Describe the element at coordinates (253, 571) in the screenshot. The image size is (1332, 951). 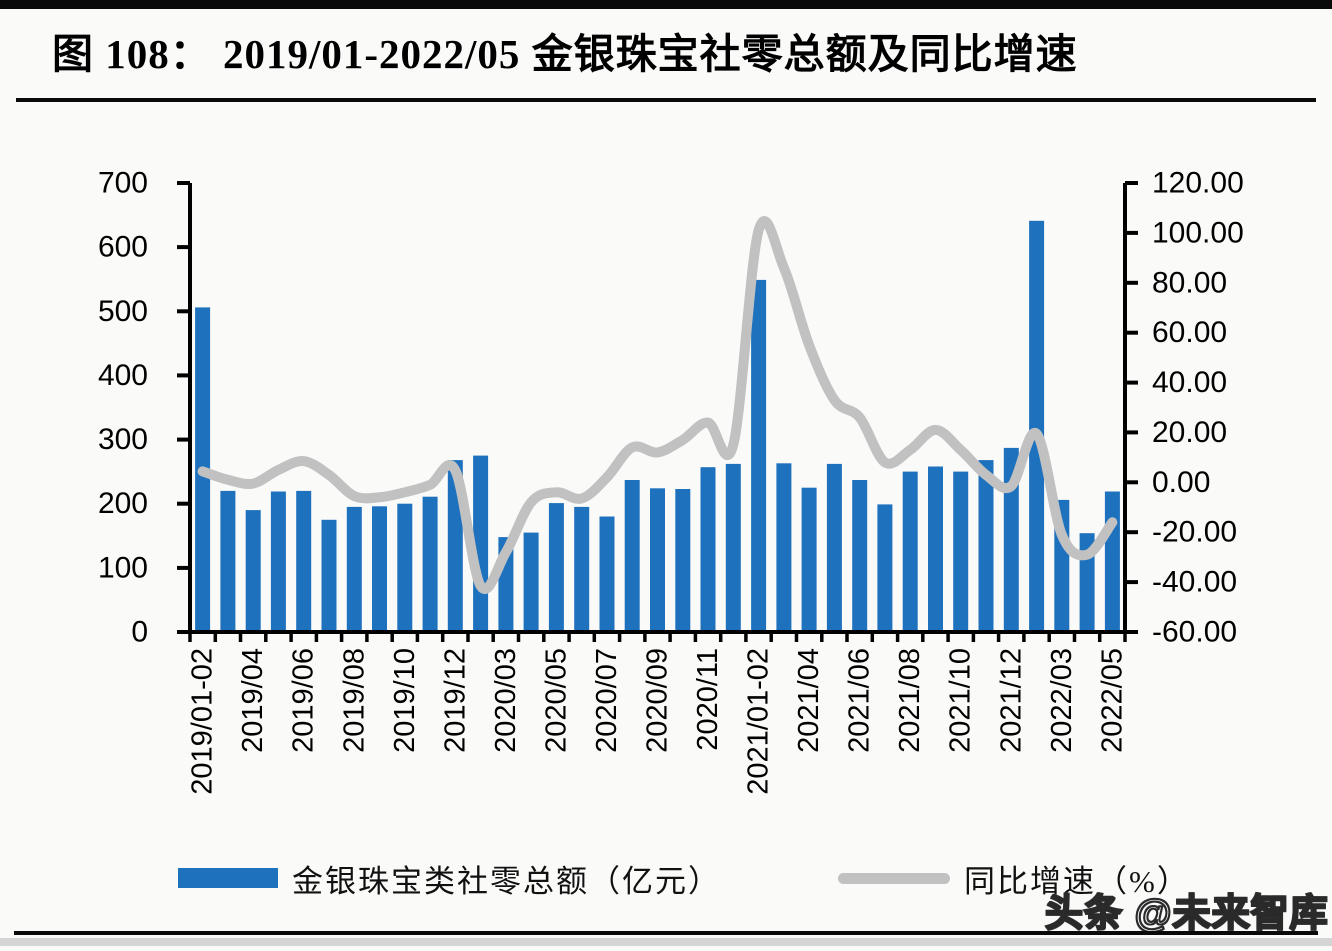
I see `bar-2019/04` at that location.